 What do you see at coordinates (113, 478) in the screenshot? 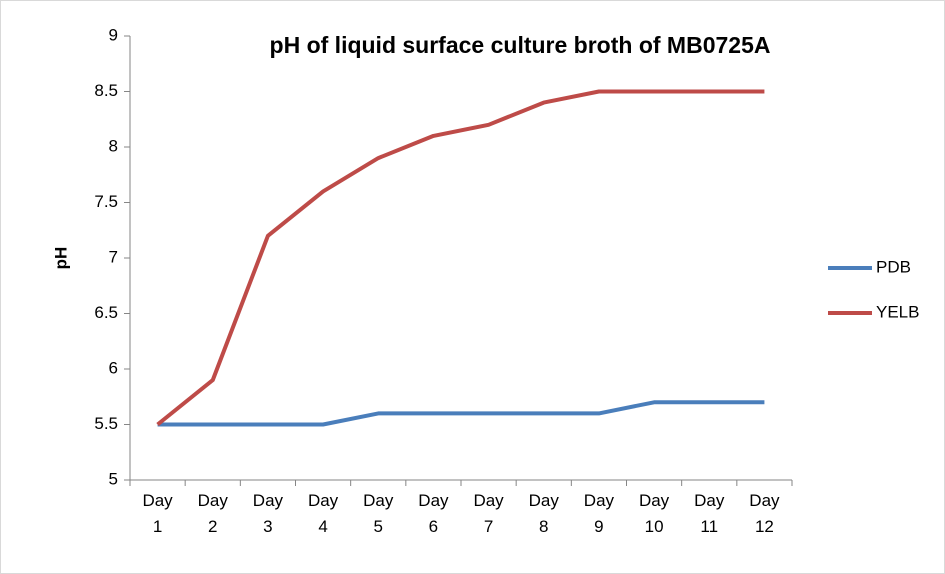
I see `y-tick-label: 5` at bounding box center [113, 478].